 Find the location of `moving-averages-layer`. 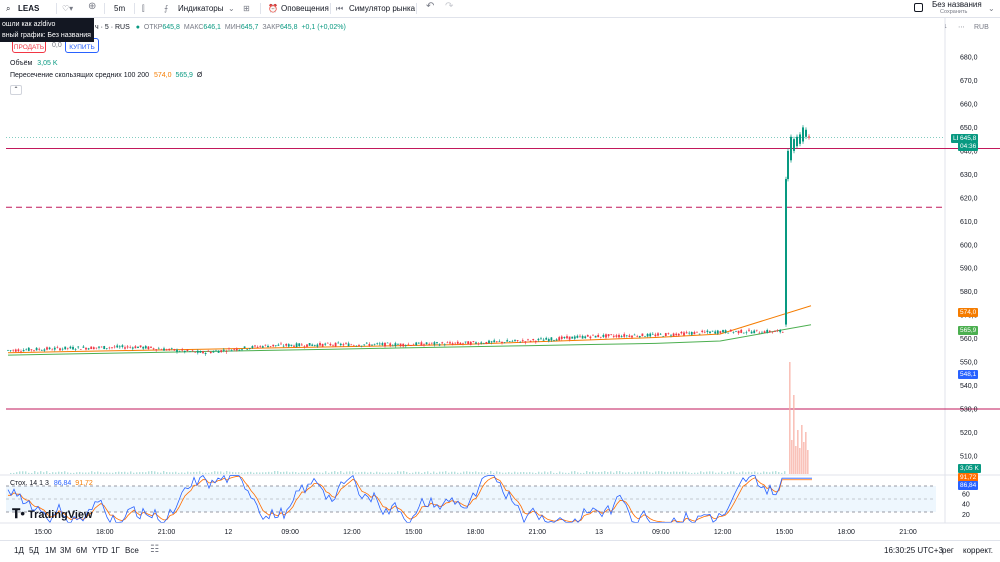

moving-averages-layer is located at coordinates (409, 330).